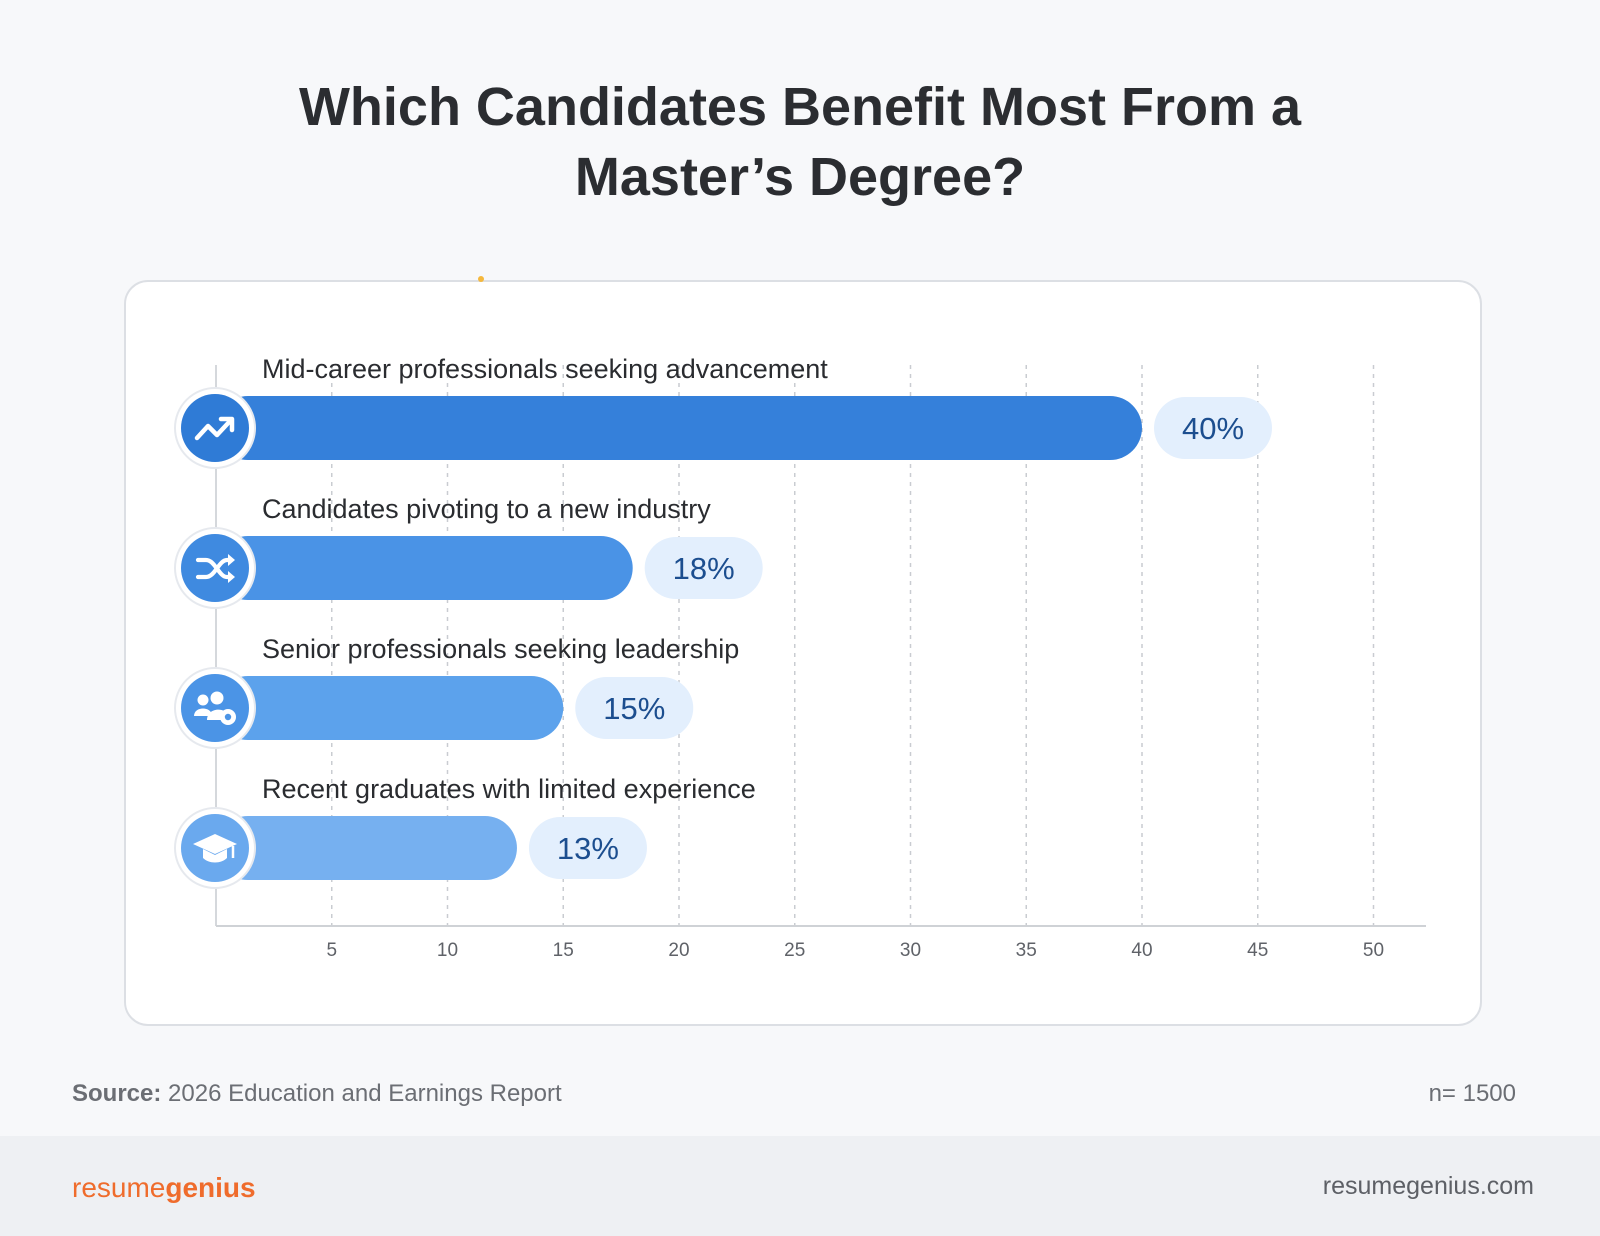  What do you see at coordinates (119, 1187) in the screenshot?
I see `logo-light-text: resume` at bounding box center [119, 1187].